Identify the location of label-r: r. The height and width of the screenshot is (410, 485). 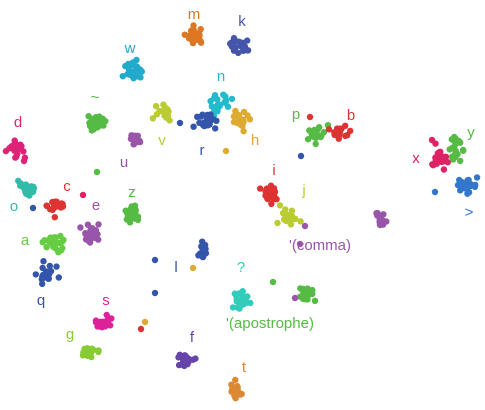
(202, 150).